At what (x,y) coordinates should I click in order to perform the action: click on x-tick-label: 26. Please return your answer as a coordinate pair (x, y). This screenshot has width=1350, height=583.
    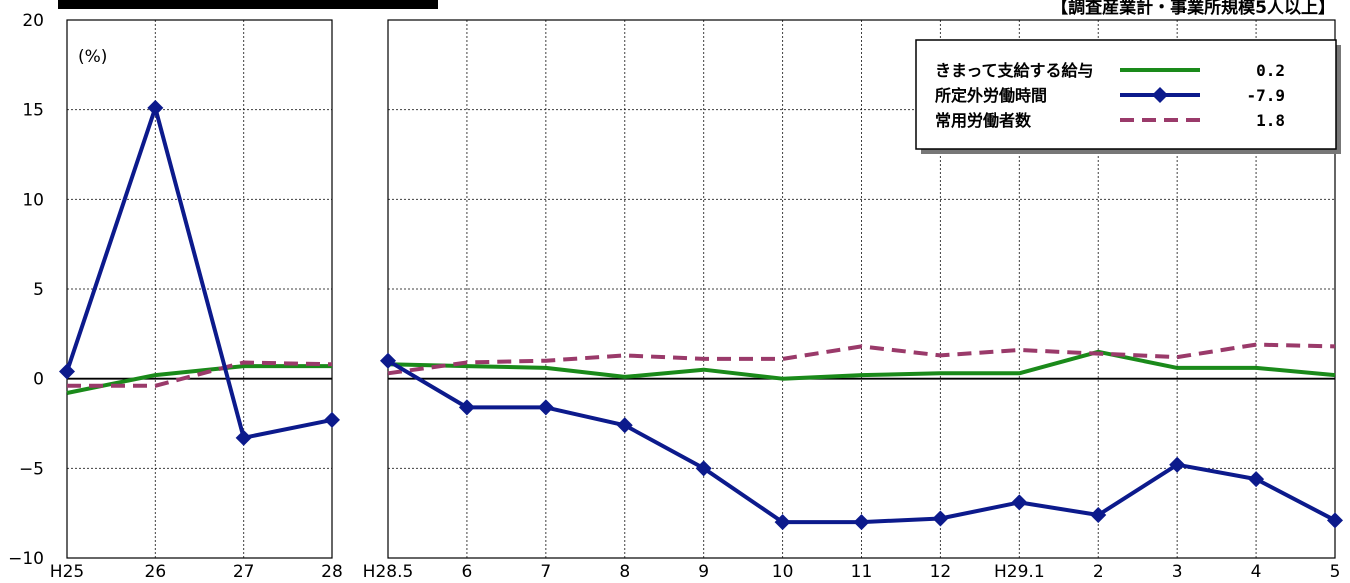
    Looking at the image, I should click on (156, 572).